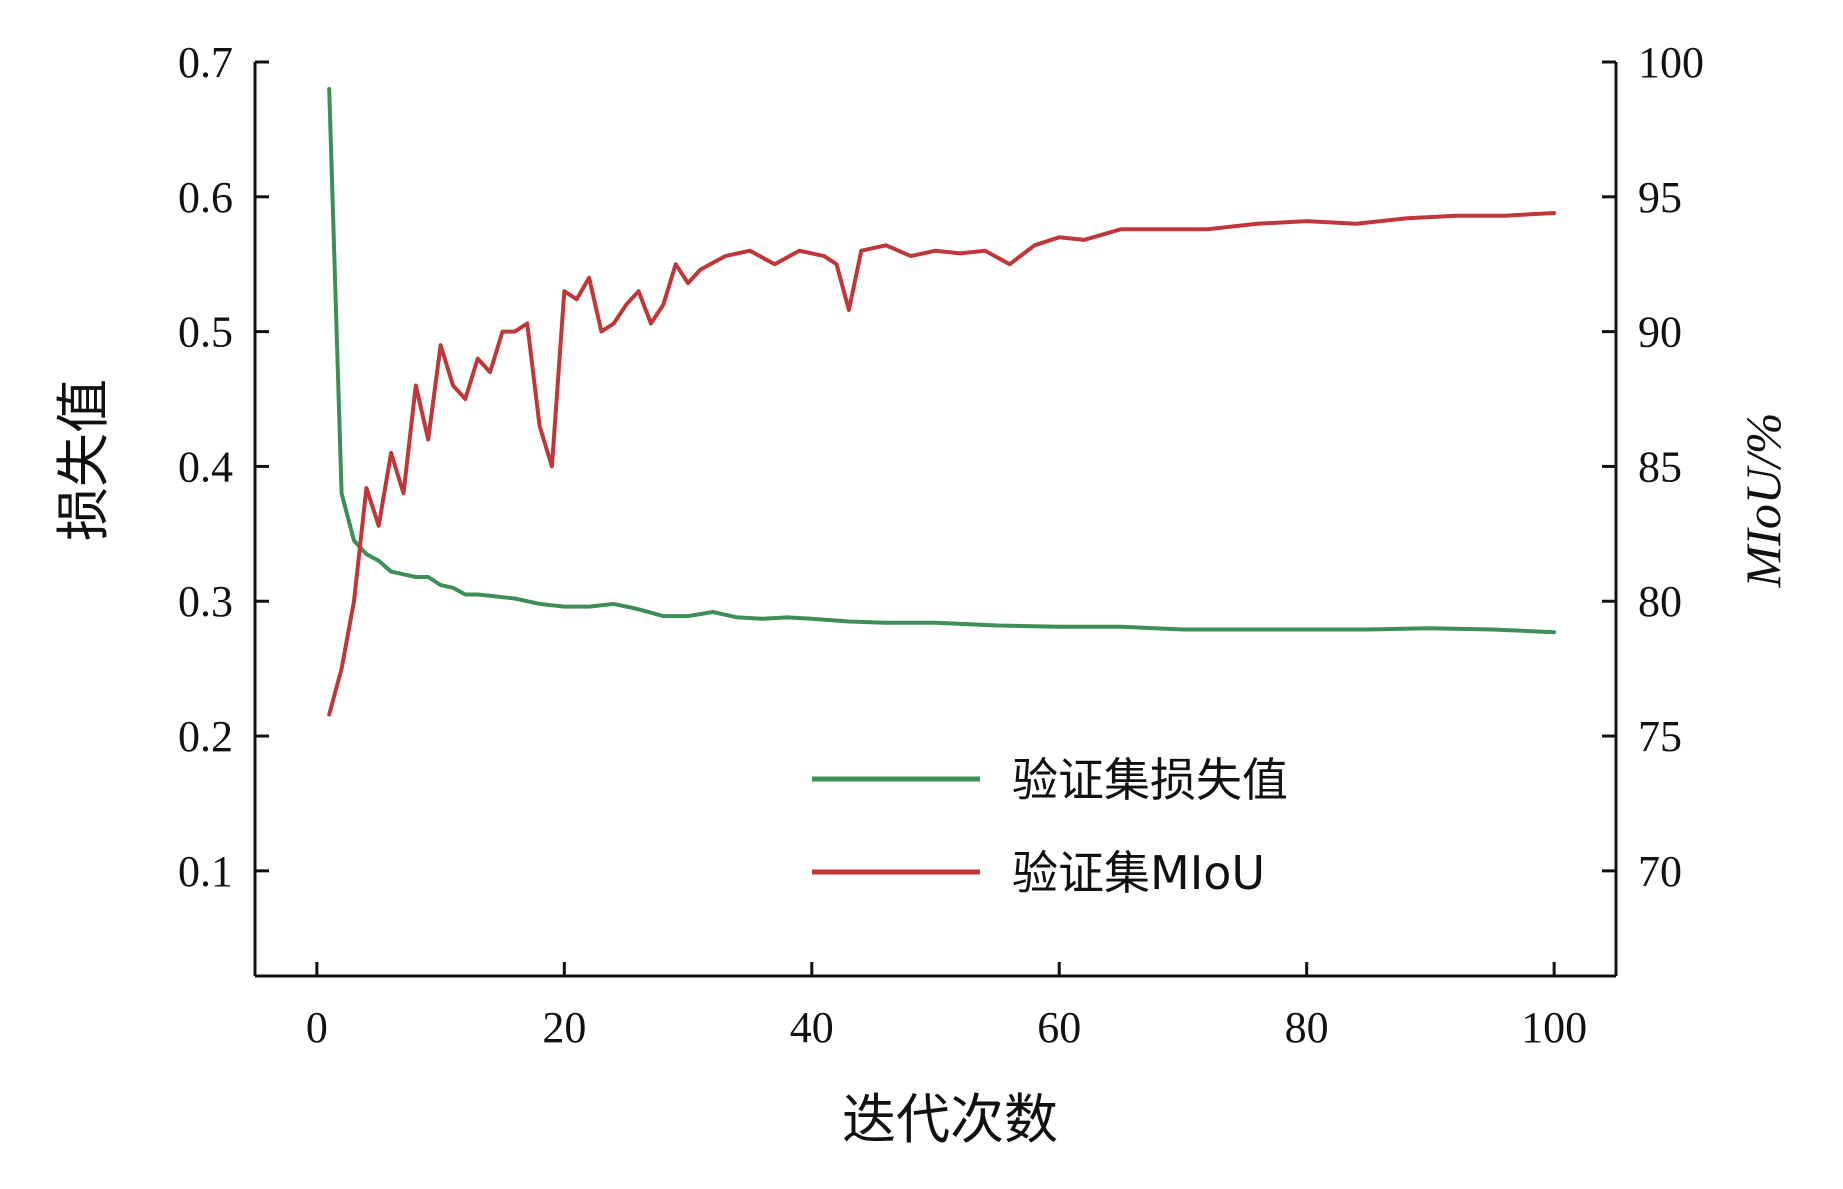 The height and width of the screenshot is (1189, 1843). What do you see at coordinates (1671, 62) in the screenshot?
I see `right-y-tick-label: 100` at bounding box center [1671, 62].